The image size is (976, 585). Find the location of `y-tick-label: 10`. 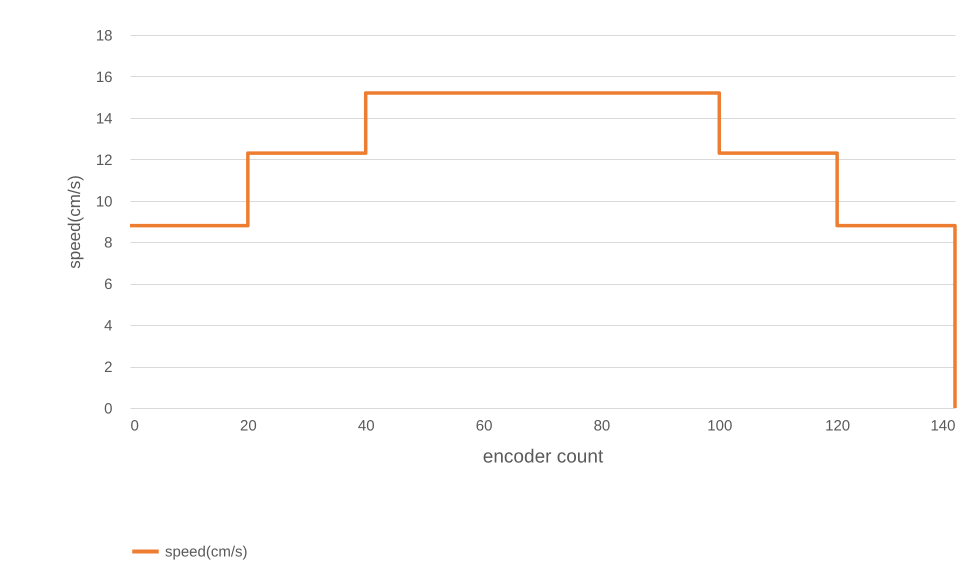

y-tick-label: 10 is located at coordinates (104, 201).